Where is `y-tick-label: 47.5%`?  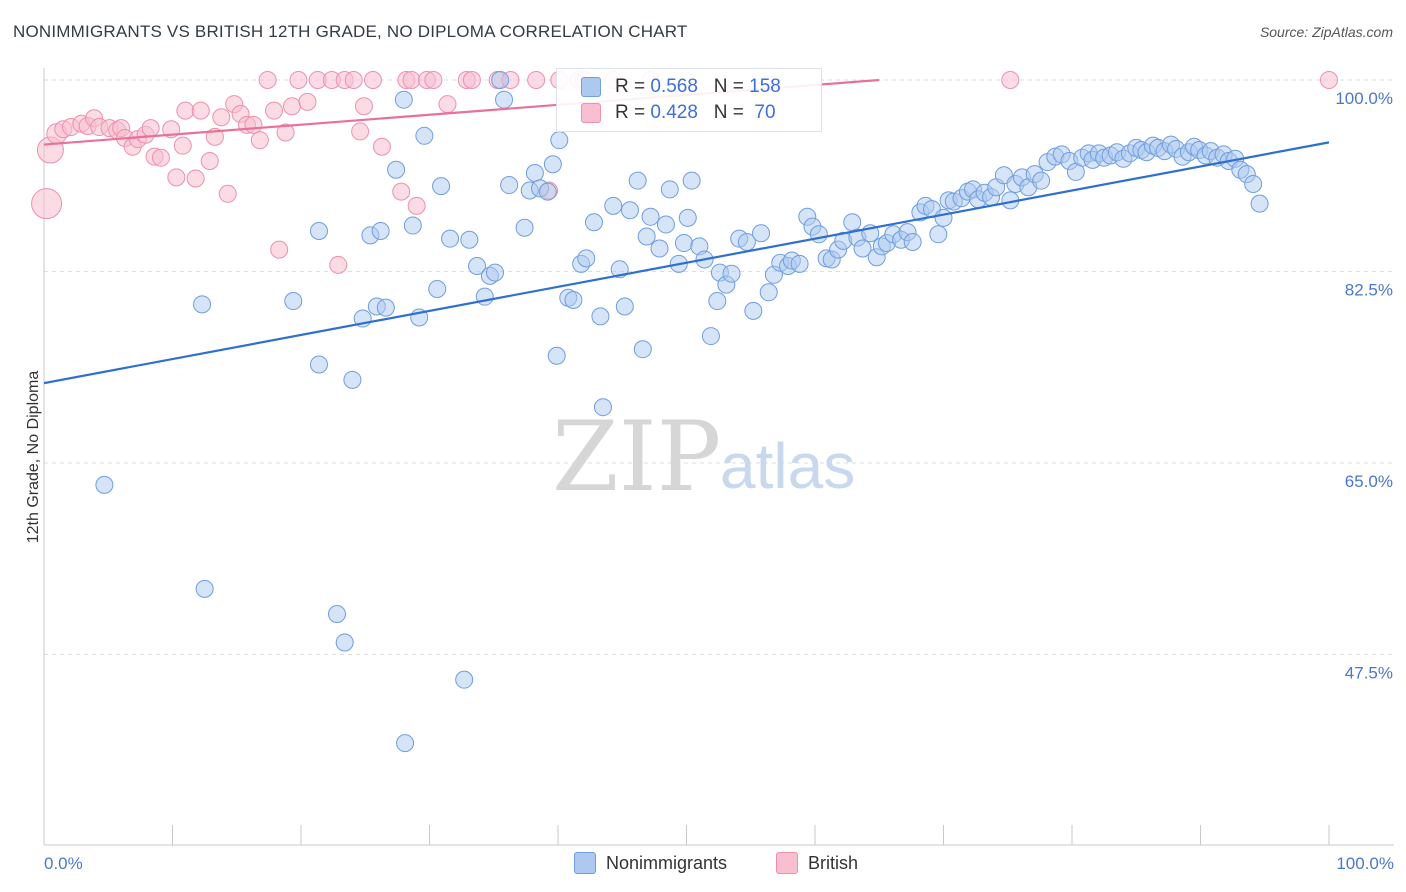
y-tick-label: 47.5% is located at coordinates (1369, 673).